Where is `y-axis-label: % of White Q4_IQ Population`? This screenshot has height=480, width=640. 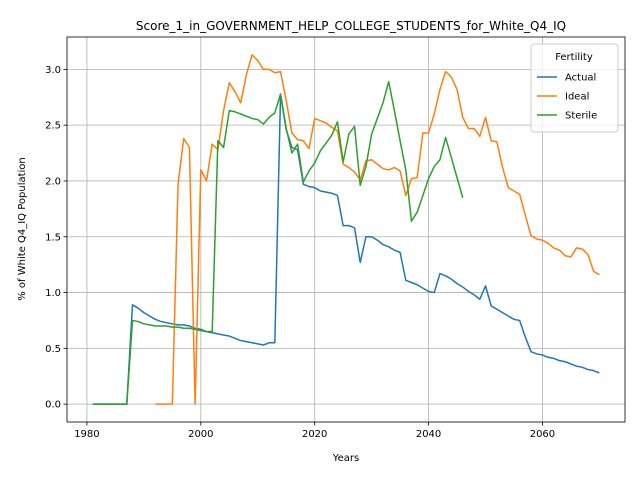
y-axis-label: % of White Q4_IQ Population is located at coordinates (22, 229).